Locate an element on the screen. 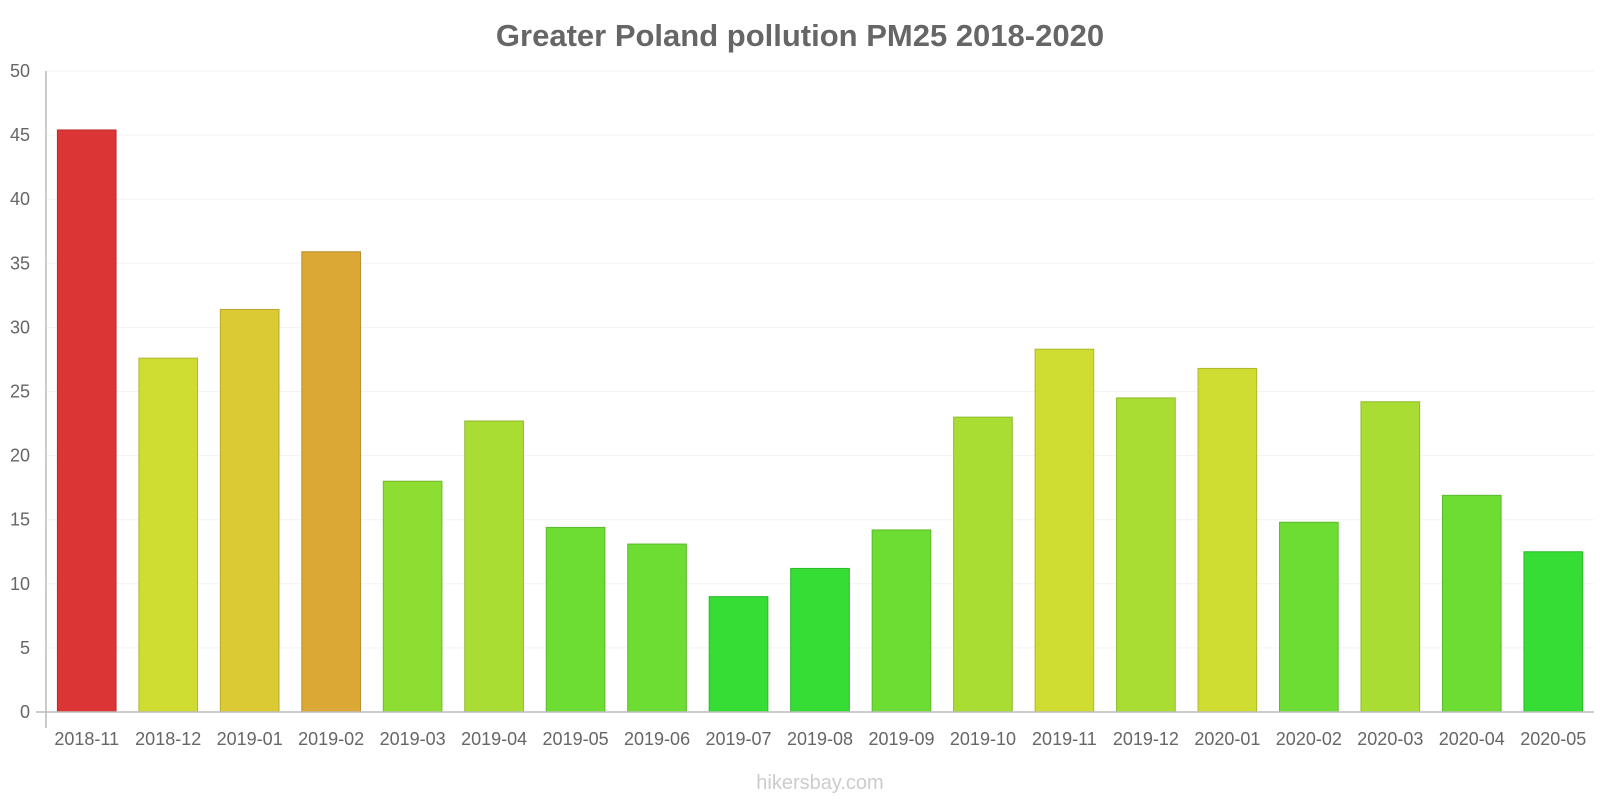 The image size is (1600, 800). y-tick-label: 0 is located at coordinates (25, 712).